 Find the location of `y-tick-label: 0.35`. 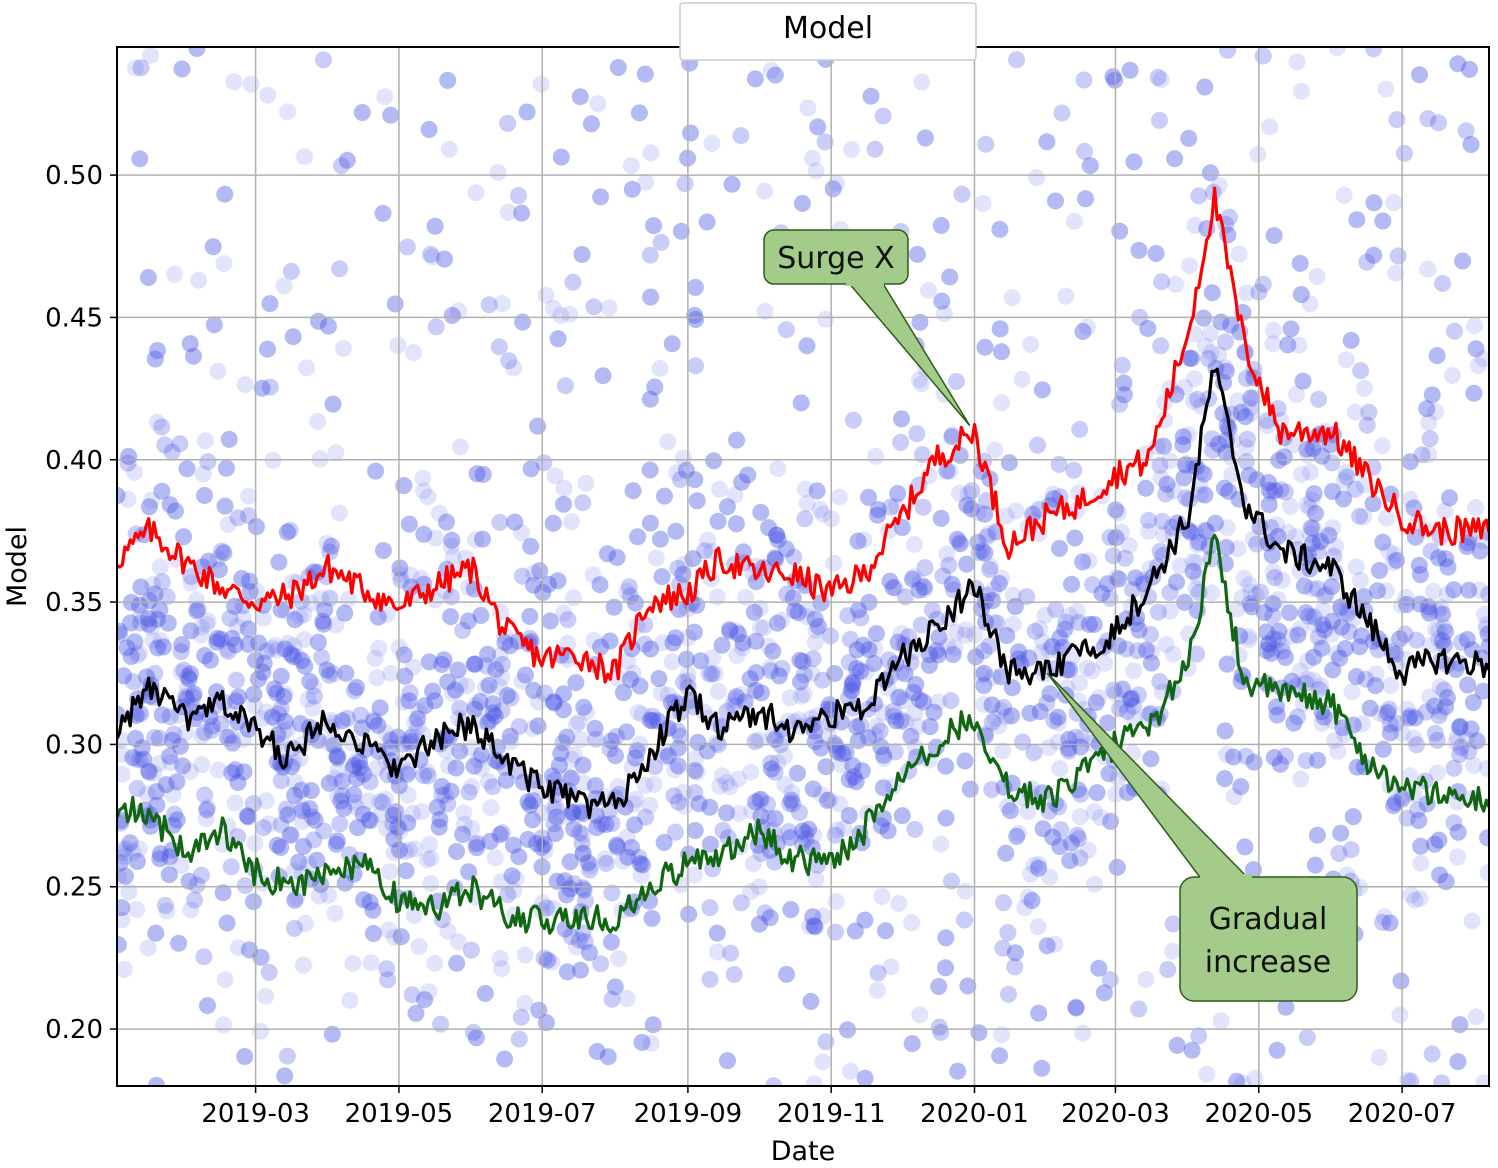

y-tick-label: 0.35 is located at coordinates (74, 603).